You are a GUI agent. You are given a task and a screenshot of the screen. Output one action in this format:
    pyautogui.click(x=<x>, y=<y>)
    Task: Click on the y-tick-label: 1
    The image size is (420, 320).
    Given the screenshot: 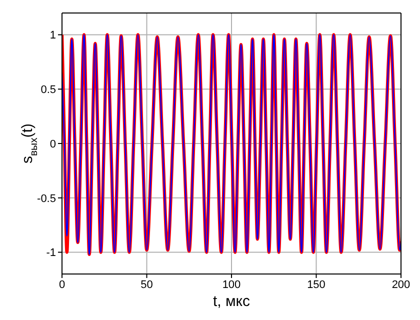 What is the action you would take?
    pyautogui.click(x=53, y=36)
    